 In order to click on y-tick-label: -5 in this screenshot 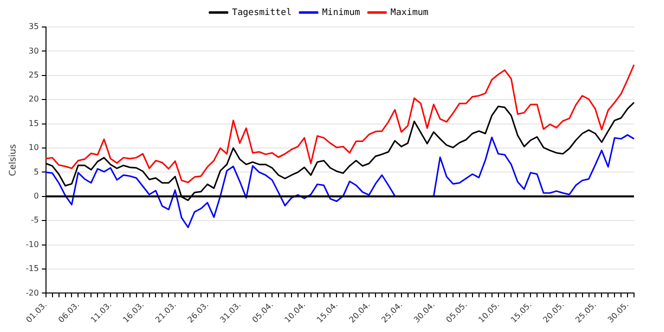, I will do `click(34, 220)`.